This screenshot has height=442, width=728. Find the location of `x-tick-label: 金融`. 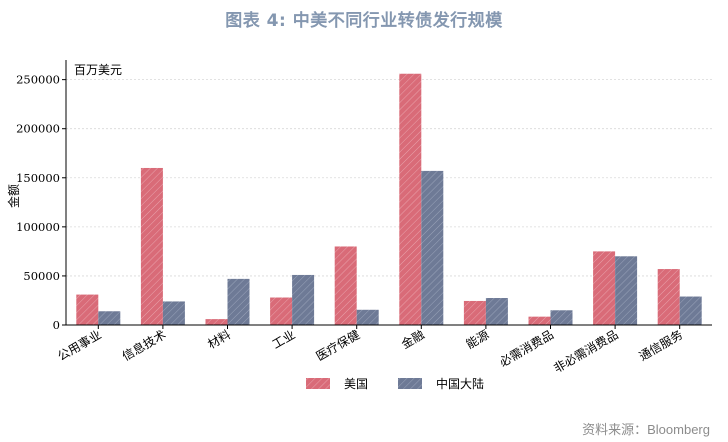

x-tick-label: 金融 is located at coordinates (413, 339).